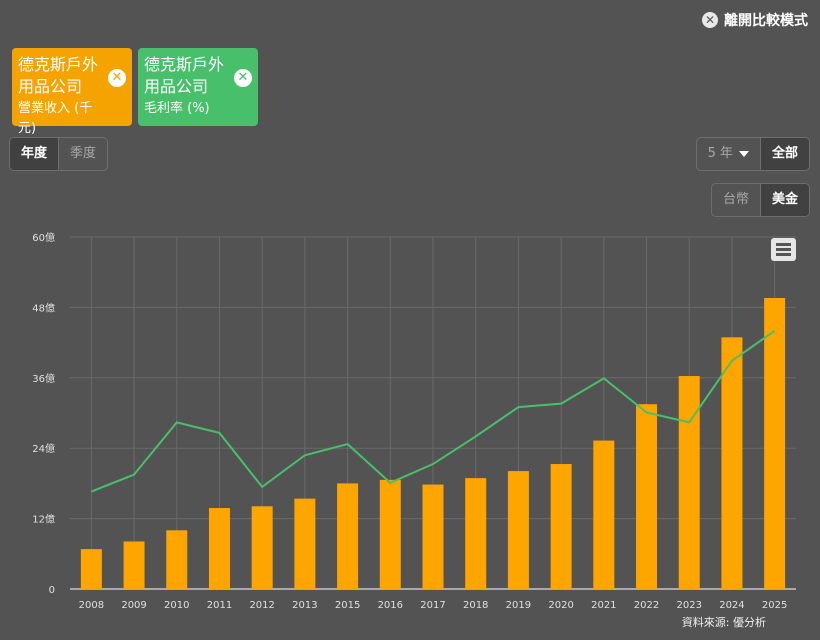  Describe the element at coordinates (720, 153) in the screenshot. I see `range-select-value: 5 年` at that location.